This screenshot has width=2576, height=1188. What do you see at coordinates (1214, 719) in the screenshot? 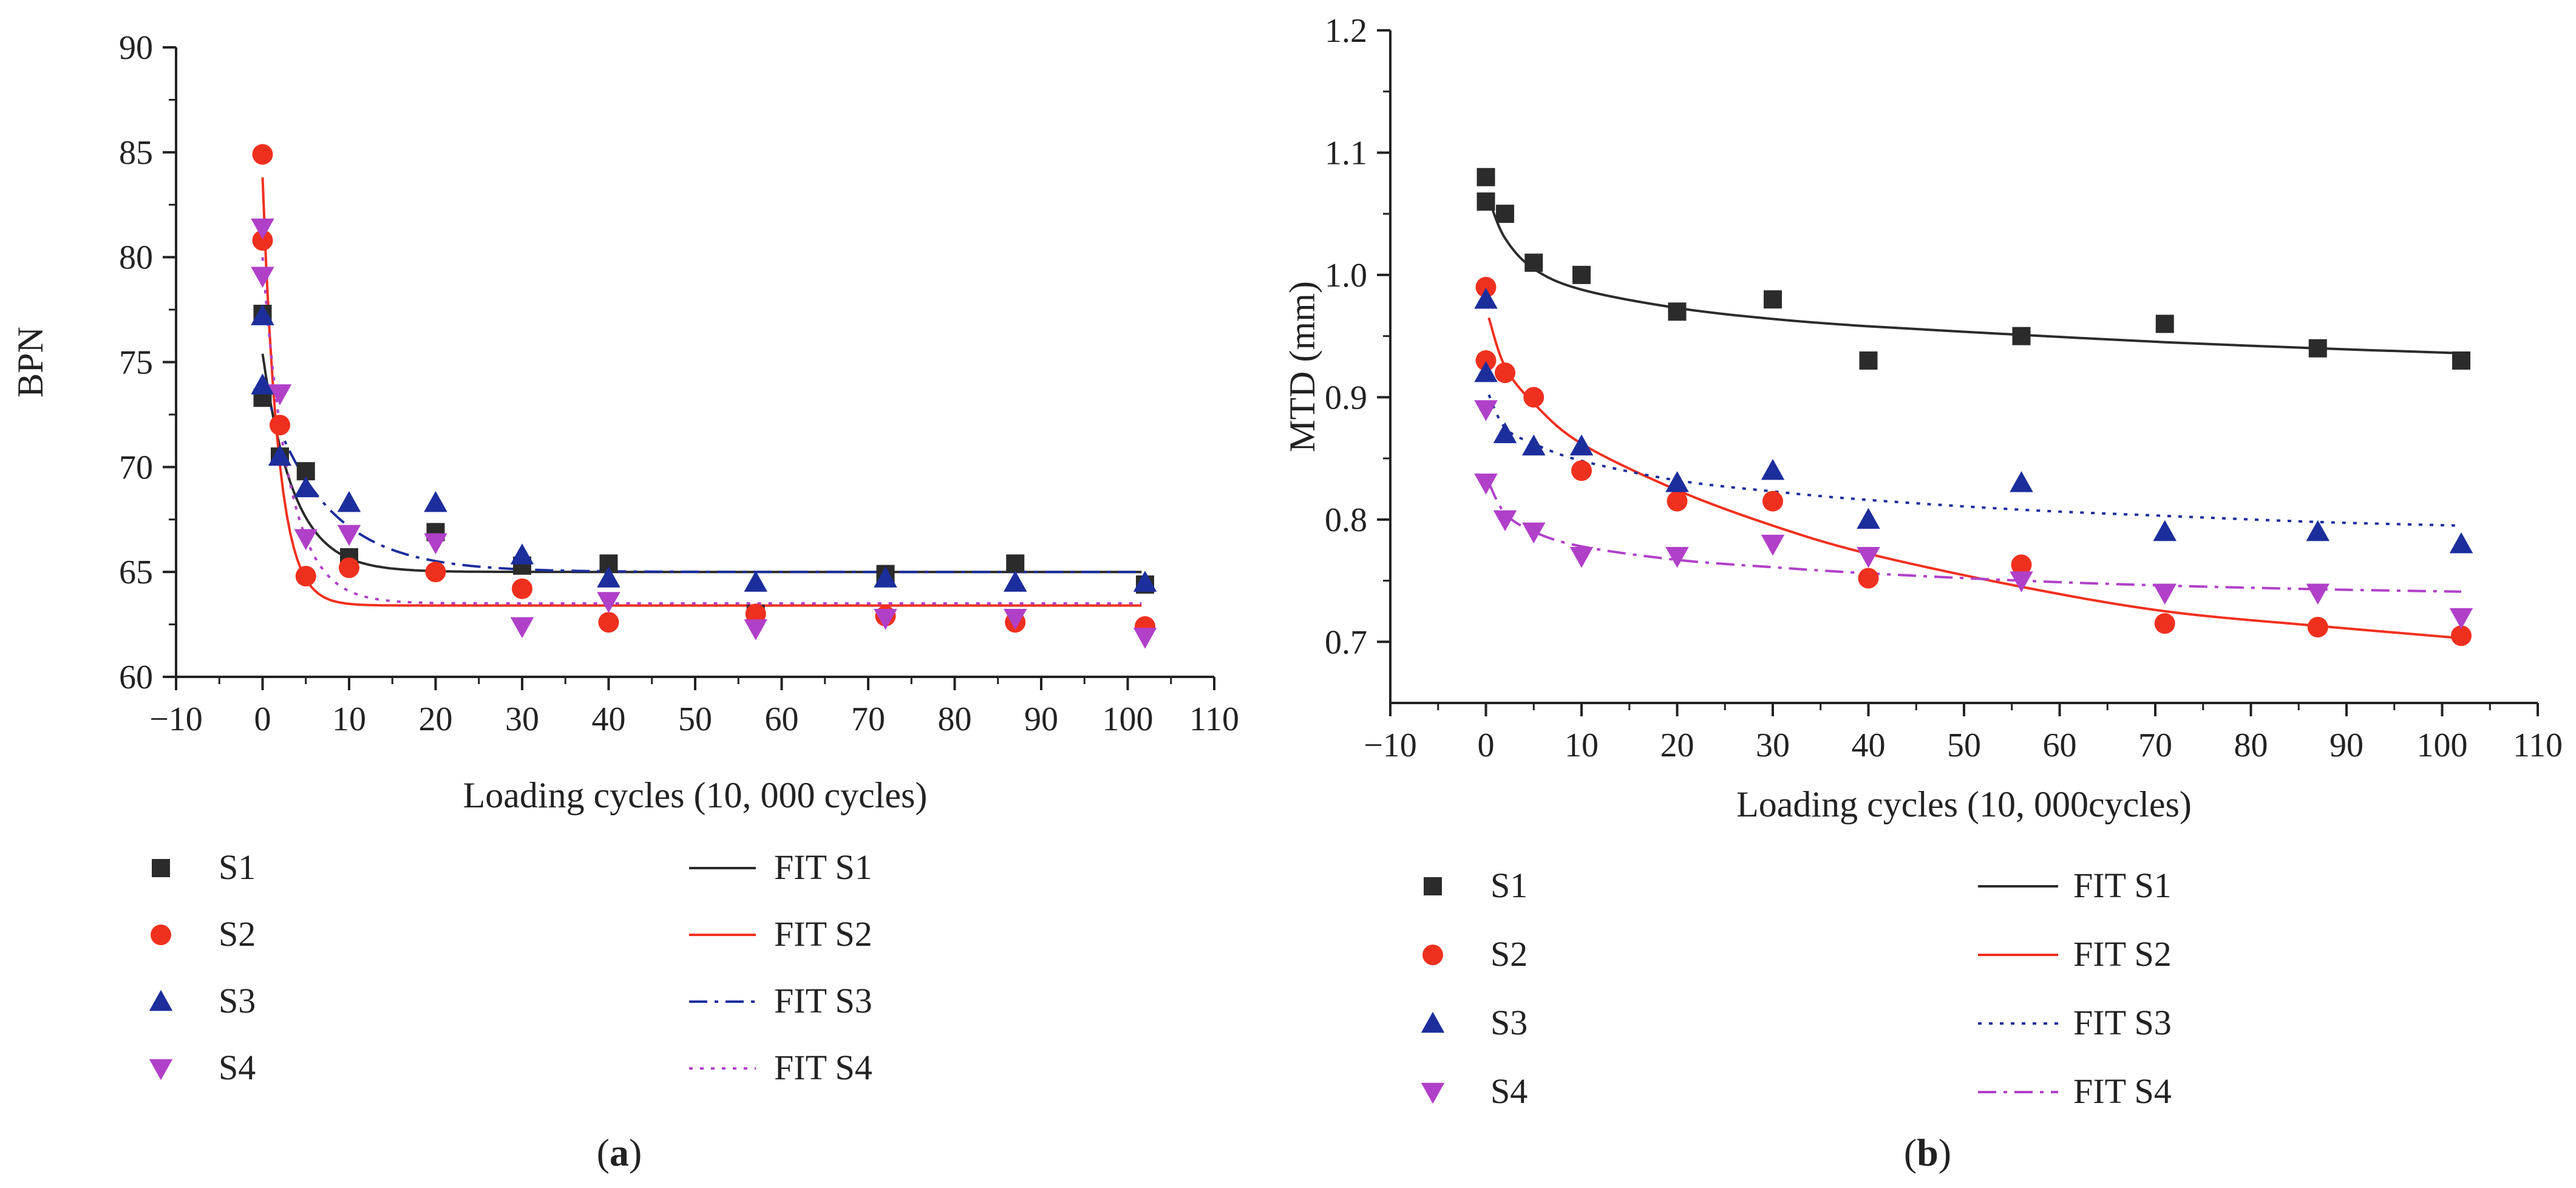
I see `x-tick-label: 110` at bounding box center [1214, 719].